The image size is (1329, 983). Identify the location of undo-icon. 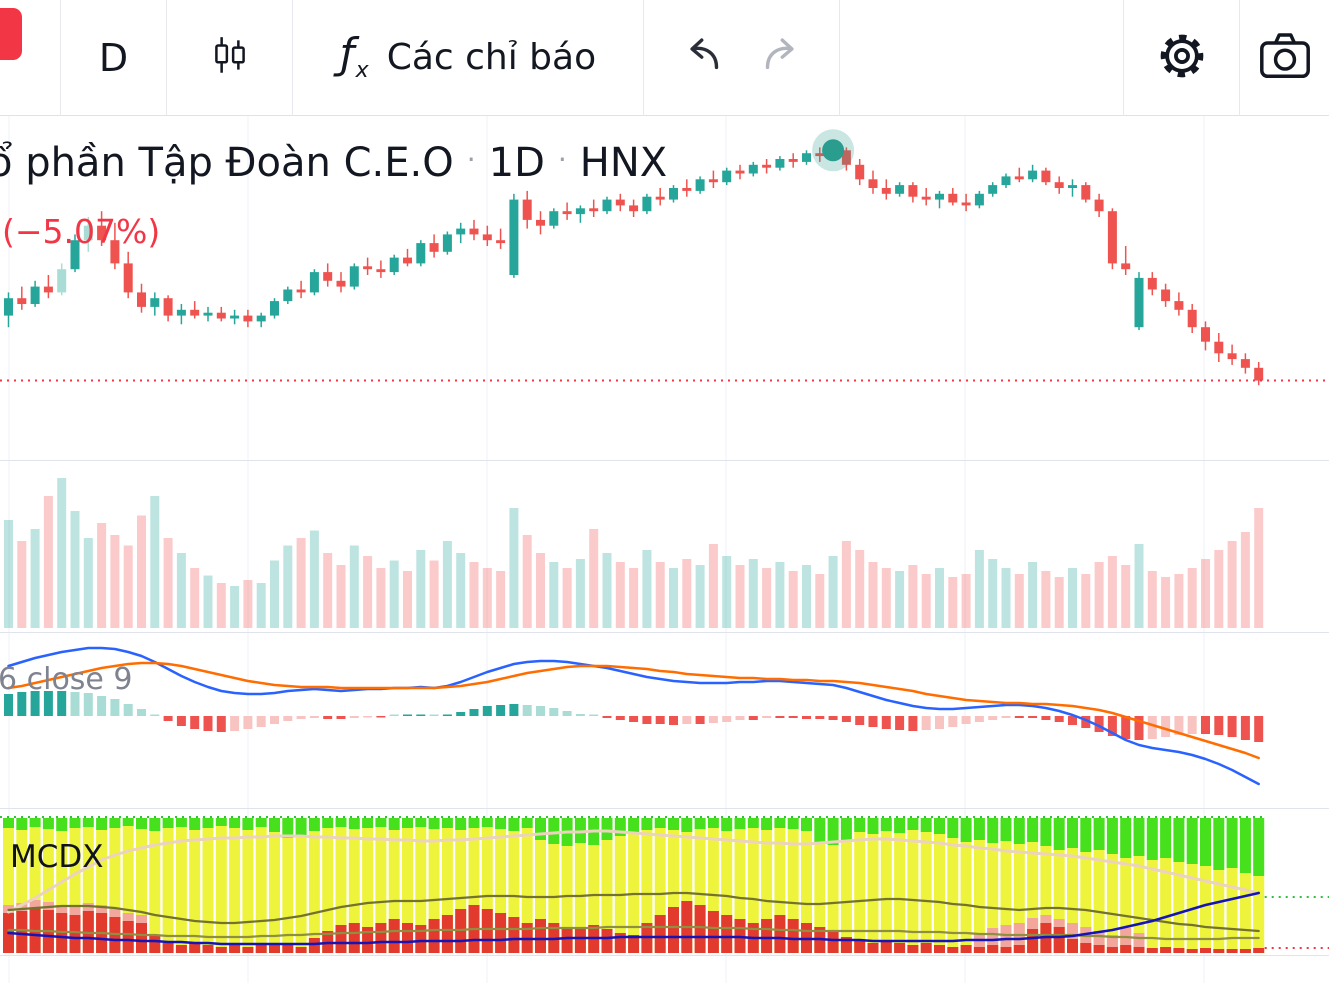
(704, 58).